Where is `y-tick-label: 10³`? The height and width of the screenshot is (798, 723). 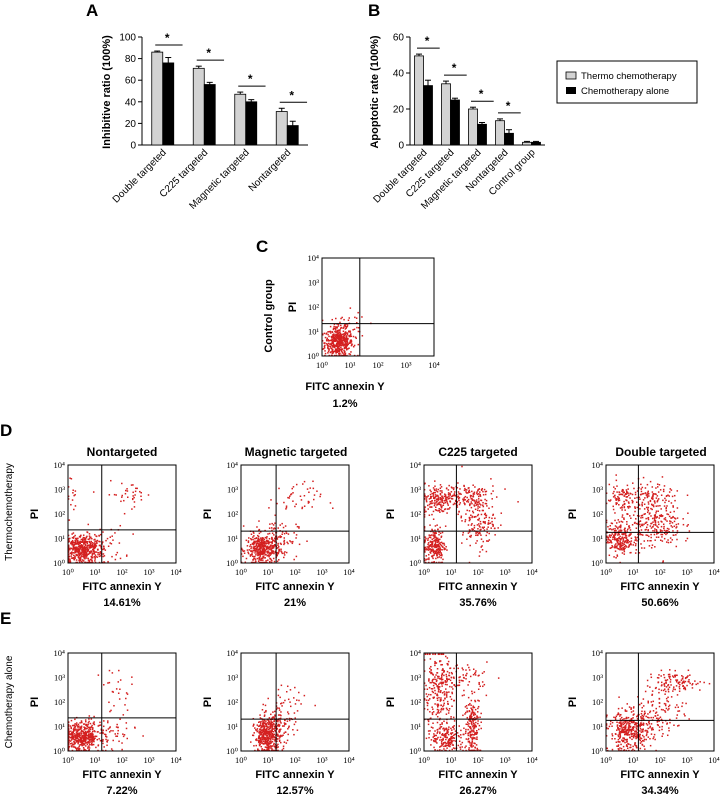
y-tick-label: 10³ is located at coordinates (233, 490).